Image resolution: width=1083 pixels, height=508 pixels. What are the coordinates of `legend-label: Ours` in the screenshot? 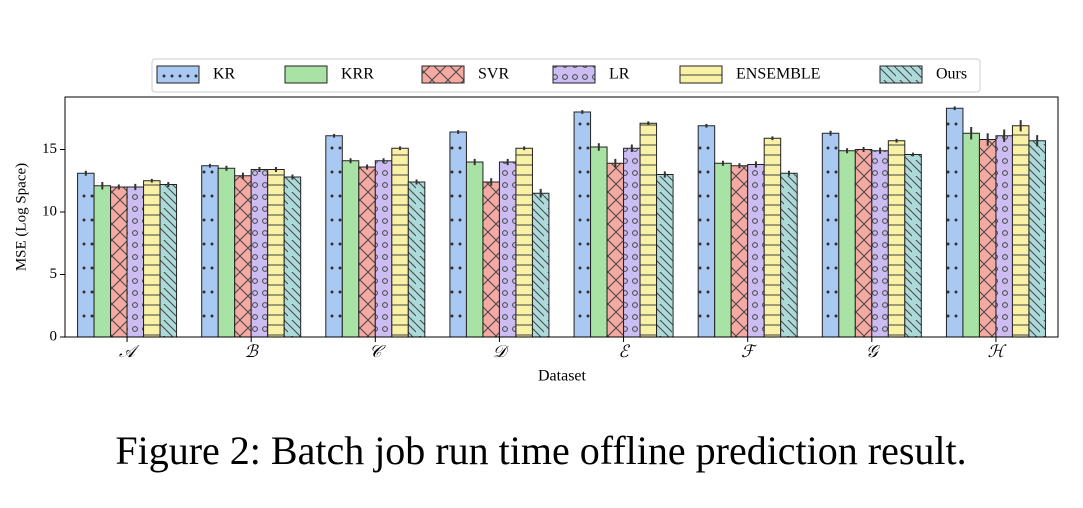 It's located at (951, 74).